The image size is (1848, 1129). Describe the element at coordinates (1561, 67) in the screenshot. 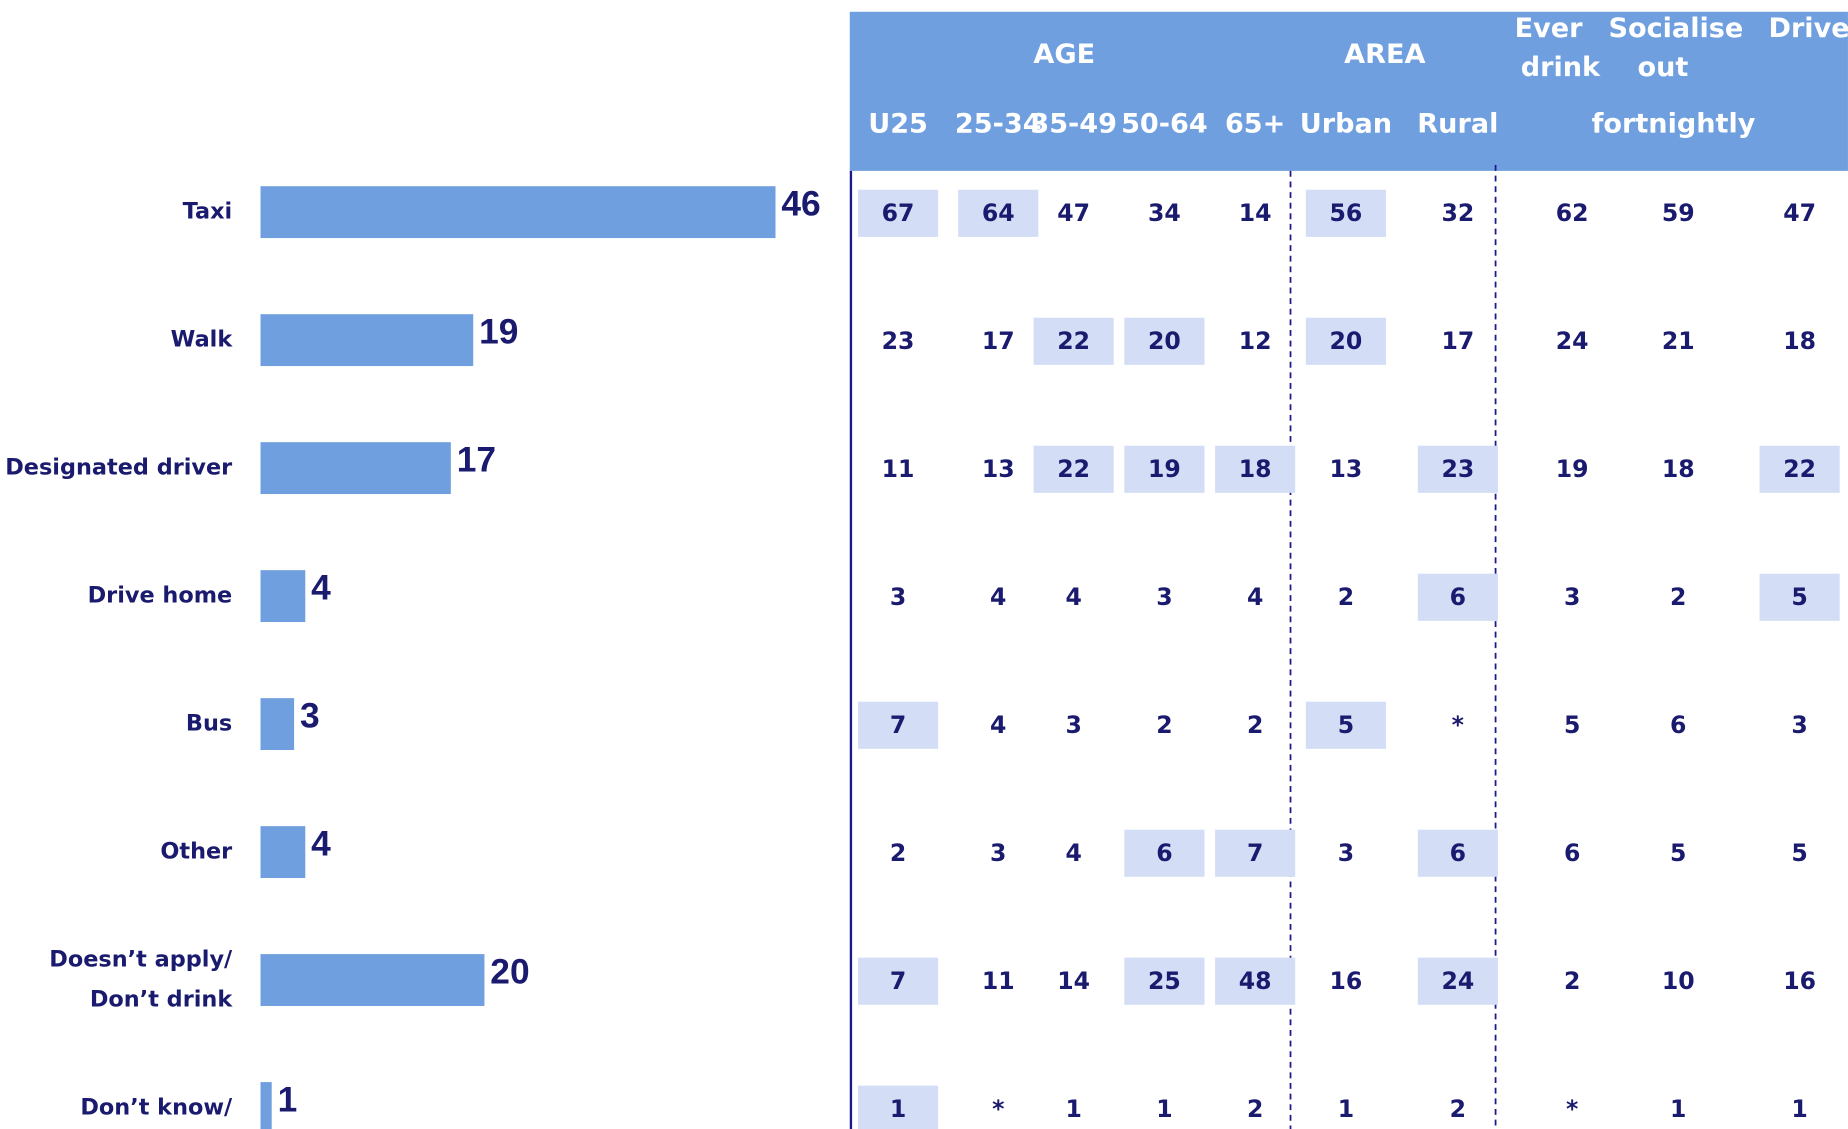

I see `group-header: drink` at that location.